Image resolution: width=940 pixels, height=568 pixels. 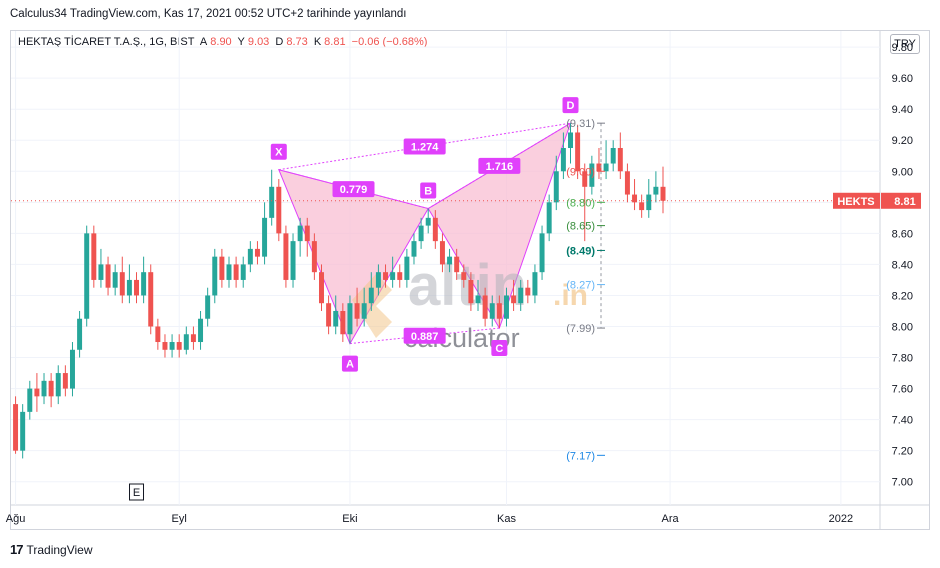 I want to click on high-value: 9.03, so click(x=258, y=42).